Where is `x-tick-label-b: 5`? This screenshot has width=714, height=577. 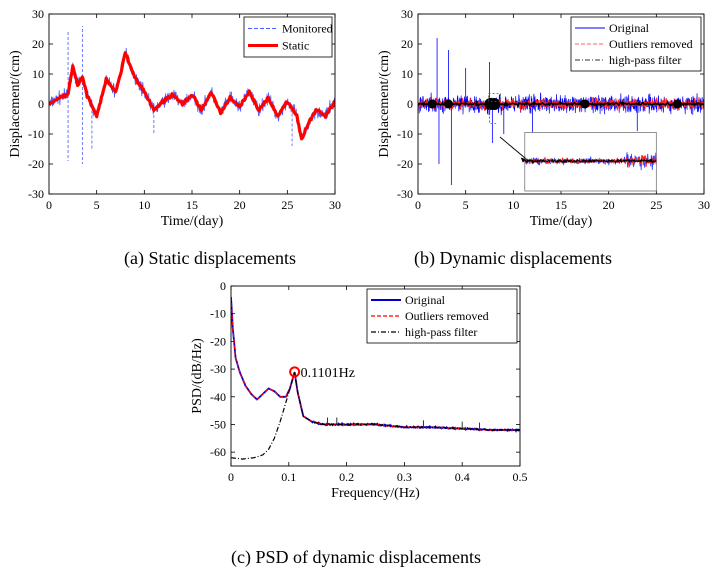 x-tick-label-b: 5 is located at coordinates (466, 205).